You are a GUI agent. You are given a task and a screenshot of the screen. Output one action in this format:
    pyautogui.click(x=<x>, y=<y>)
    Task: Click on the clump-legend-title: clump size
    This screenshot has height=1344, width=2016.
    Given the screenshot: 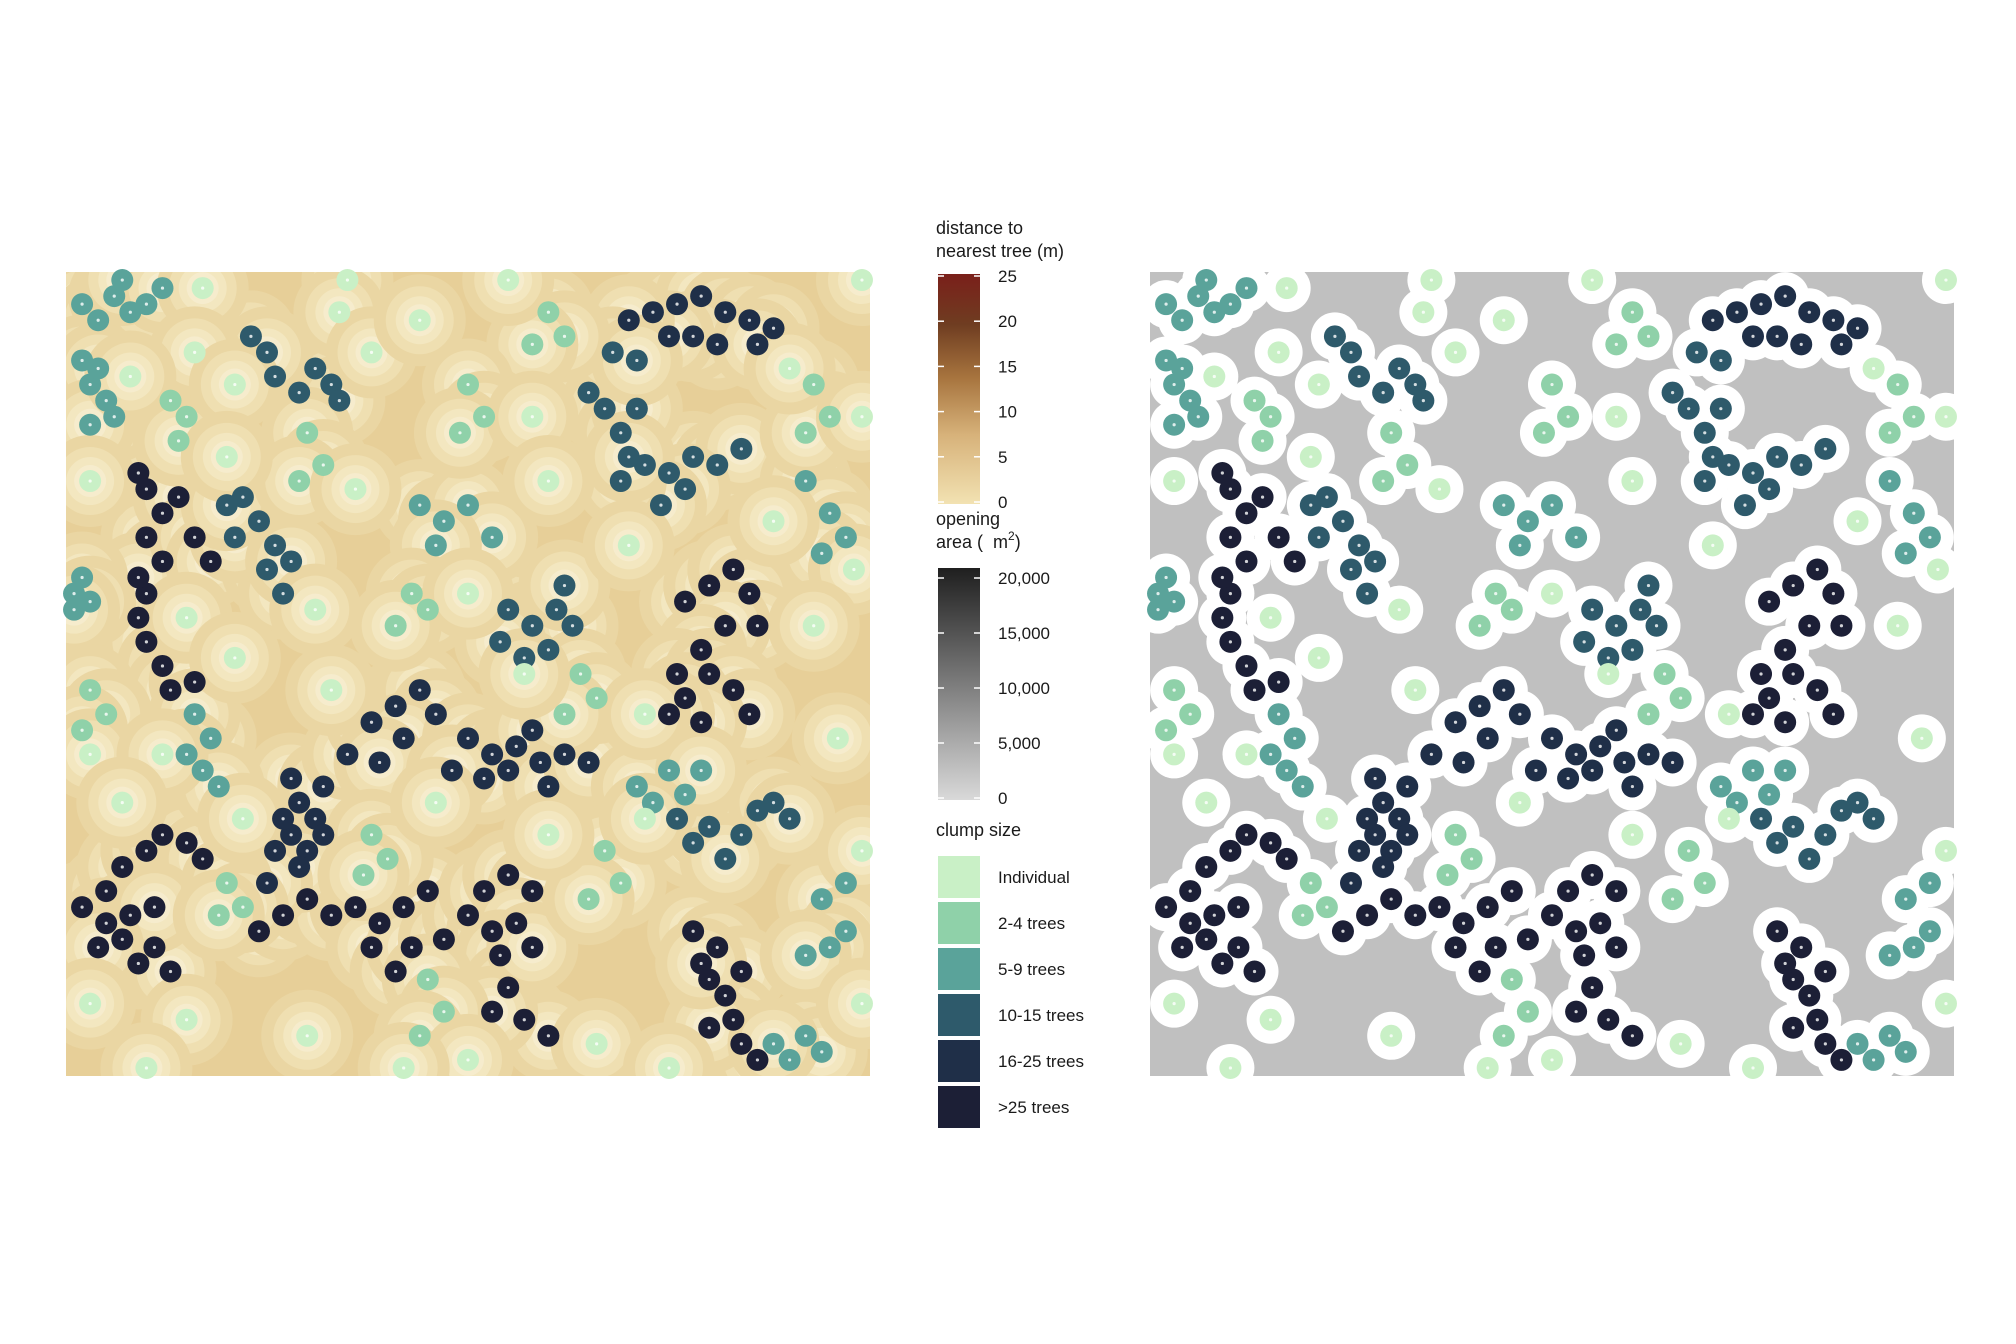 What is the action you would take?
    pyautogui.click(x=978, y=830)
    